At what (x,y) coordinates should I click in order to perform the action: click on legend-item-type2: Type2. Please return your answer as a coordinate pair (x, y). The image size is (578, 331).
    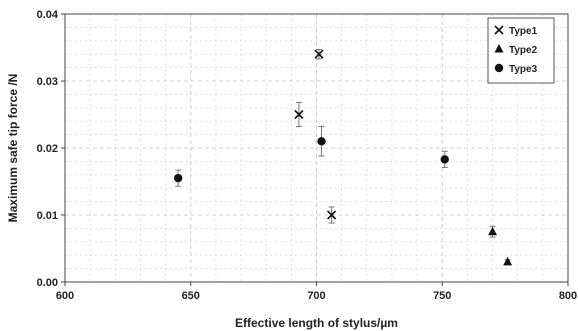
    Looking at the image, I should click on (516, 50).